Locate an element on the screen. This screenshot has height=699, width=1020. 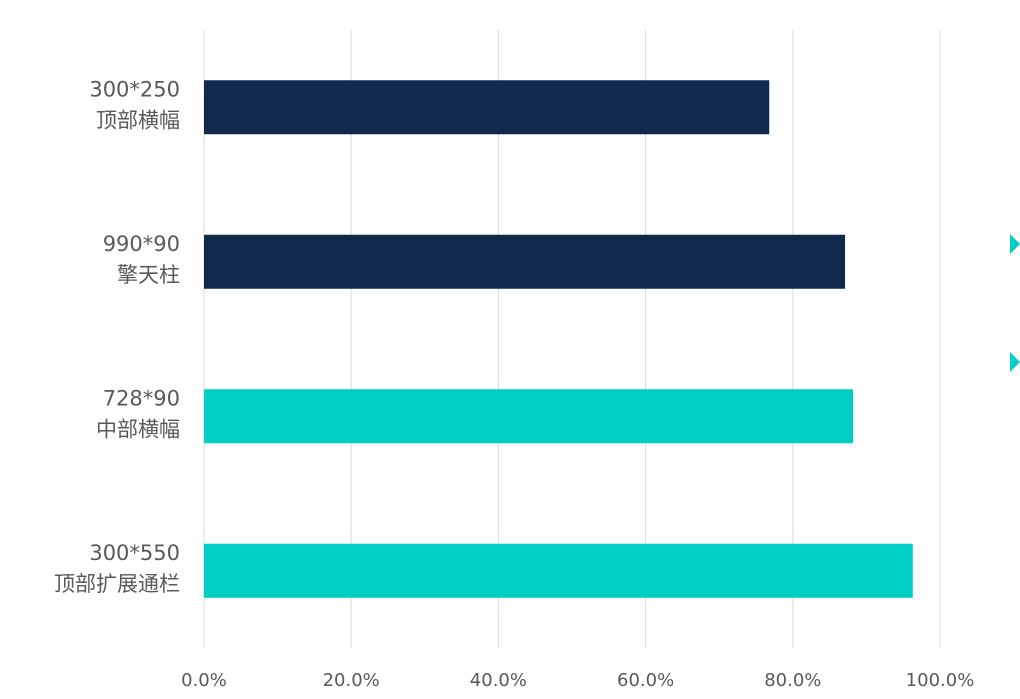
x-tick-label: 0.0% is located at coordinates (204, 680).